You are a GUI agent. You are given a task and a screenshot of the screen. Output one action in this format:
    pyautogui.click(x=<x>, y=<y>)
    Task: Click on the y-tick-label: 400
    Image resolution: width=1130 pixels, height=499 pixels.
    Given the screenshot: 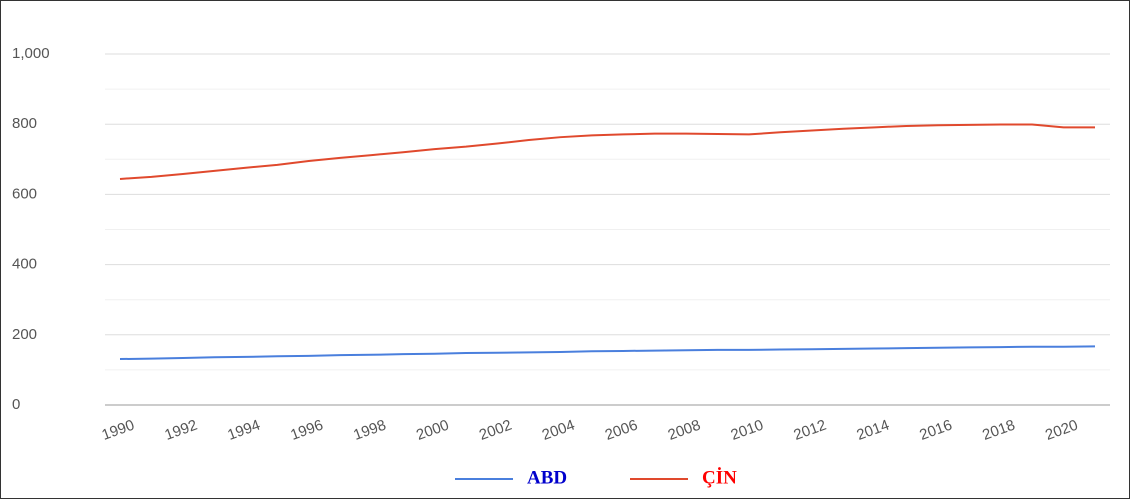 What is the action you would take?
    pyautogui.click(x=24, y=264)
    